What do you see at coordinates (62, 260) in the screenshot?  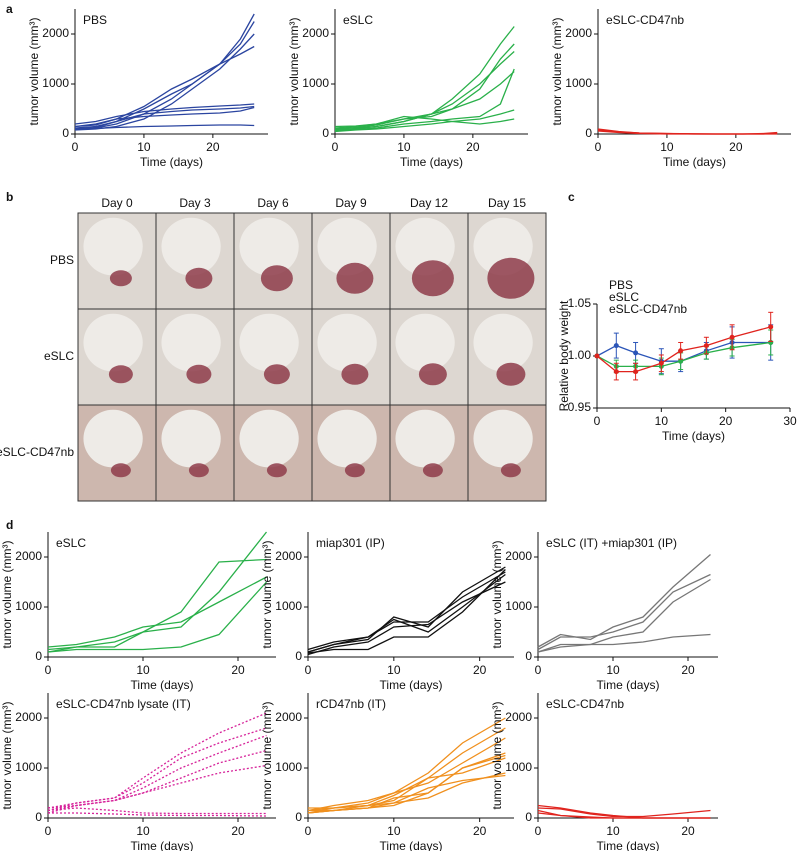 I see `row-label: PBS` at bounding box center [62, 260].